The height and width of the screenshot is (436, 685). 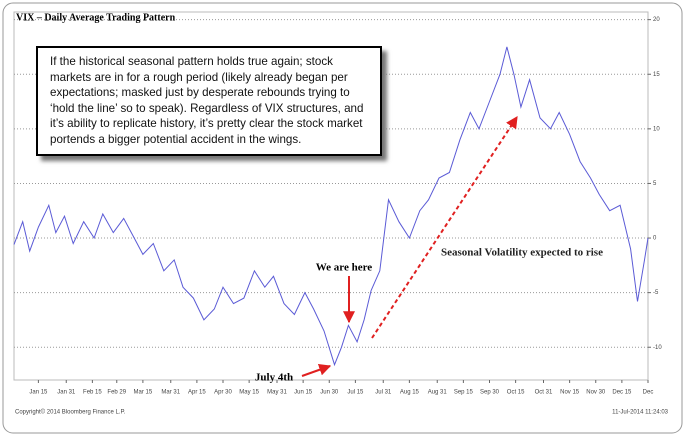 What do you see at coordinates (622, 393) in the screenshot?
I see `x-tick-label: Dec 15` at bounding box center [622, 393].